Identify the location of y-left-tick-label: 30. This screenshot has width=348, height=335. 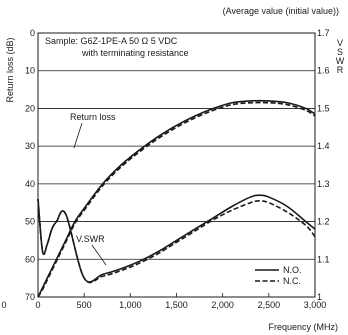
(30, 146).